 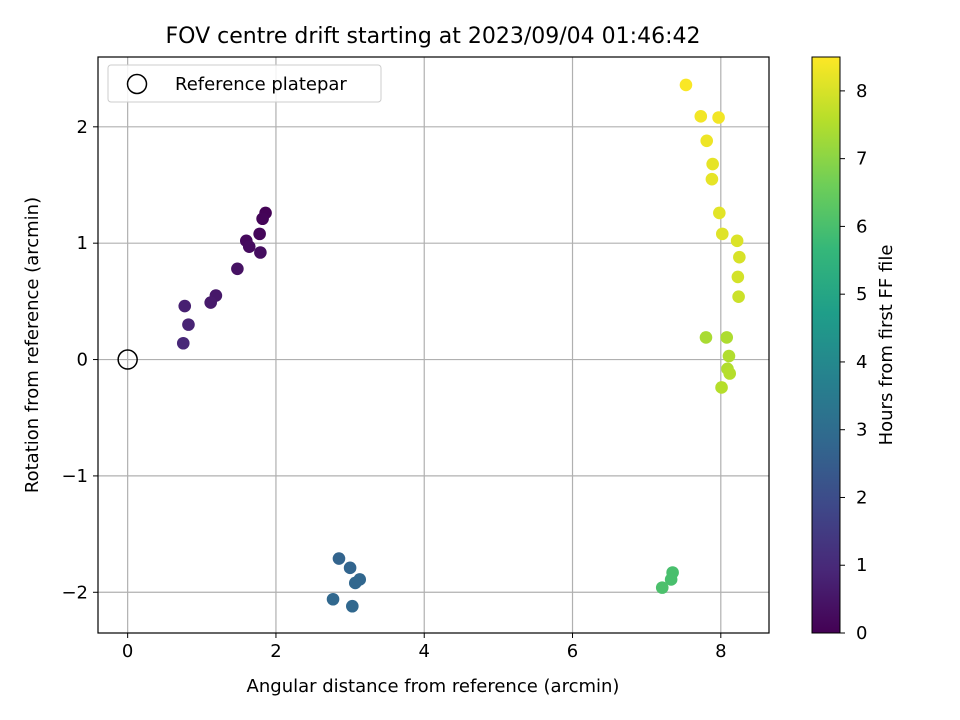 What do you see at coordinates (861, 565) in the screenshot?
I see `colorbar-tick-label: 1` at bounding box center [861, 565].